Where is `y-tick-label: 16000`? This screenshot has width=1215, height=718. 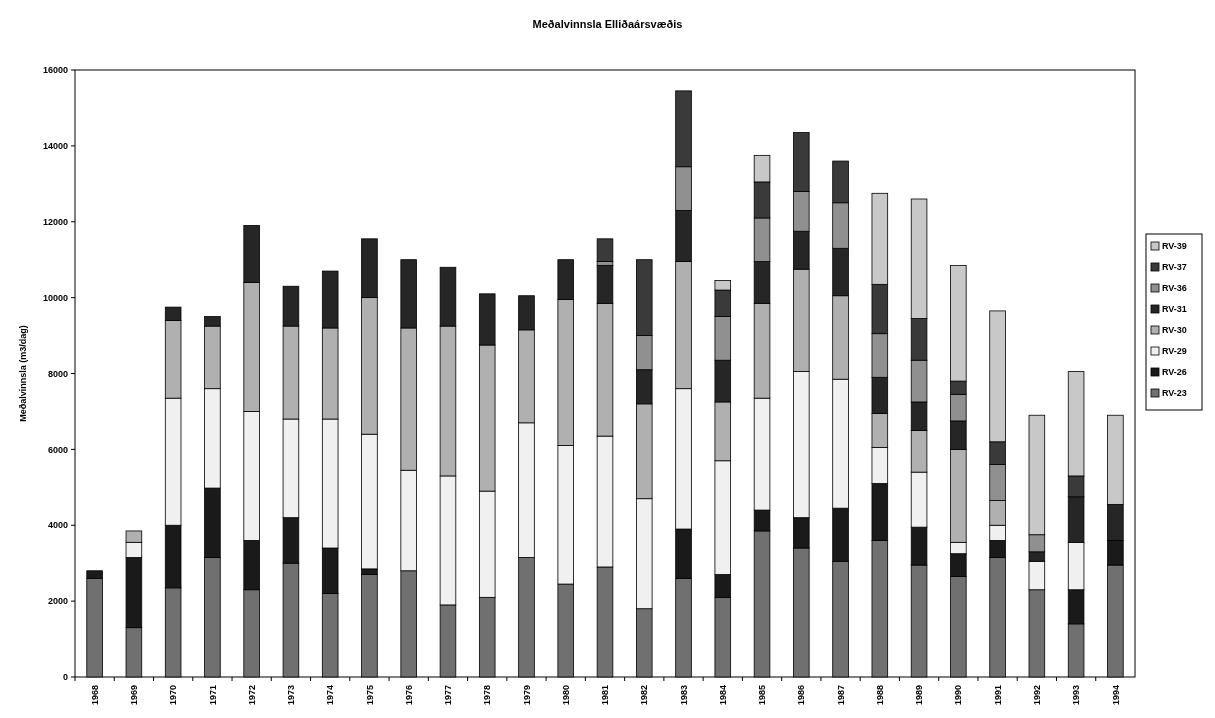 y-tick-label: 16000 is located at coordinates (55, 70).